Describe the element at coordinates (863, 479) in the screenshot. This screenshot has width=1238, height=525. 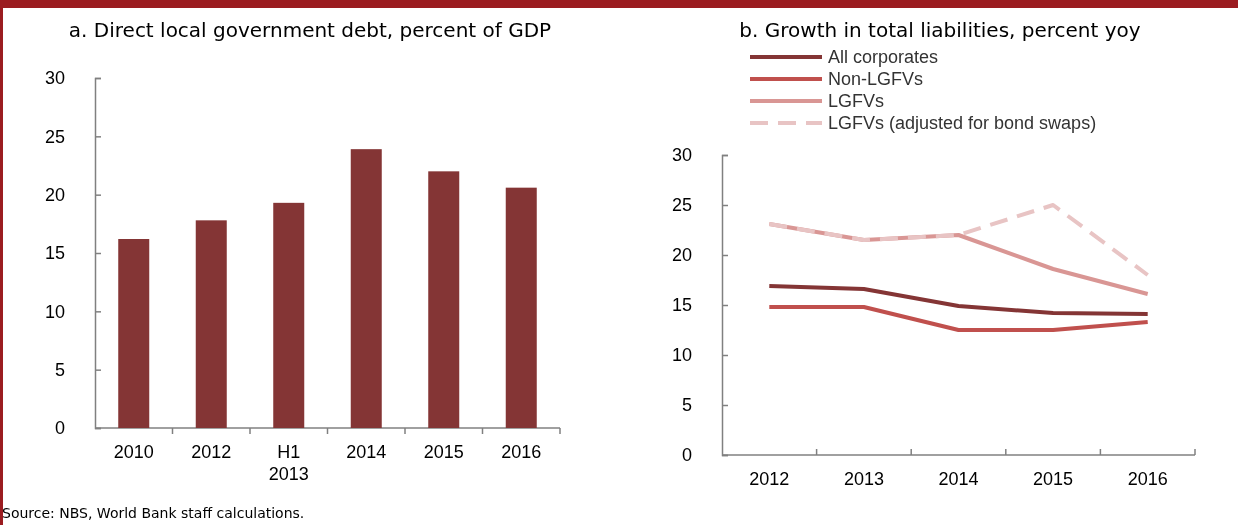
I see `x-tick-label: 2013` at that location.